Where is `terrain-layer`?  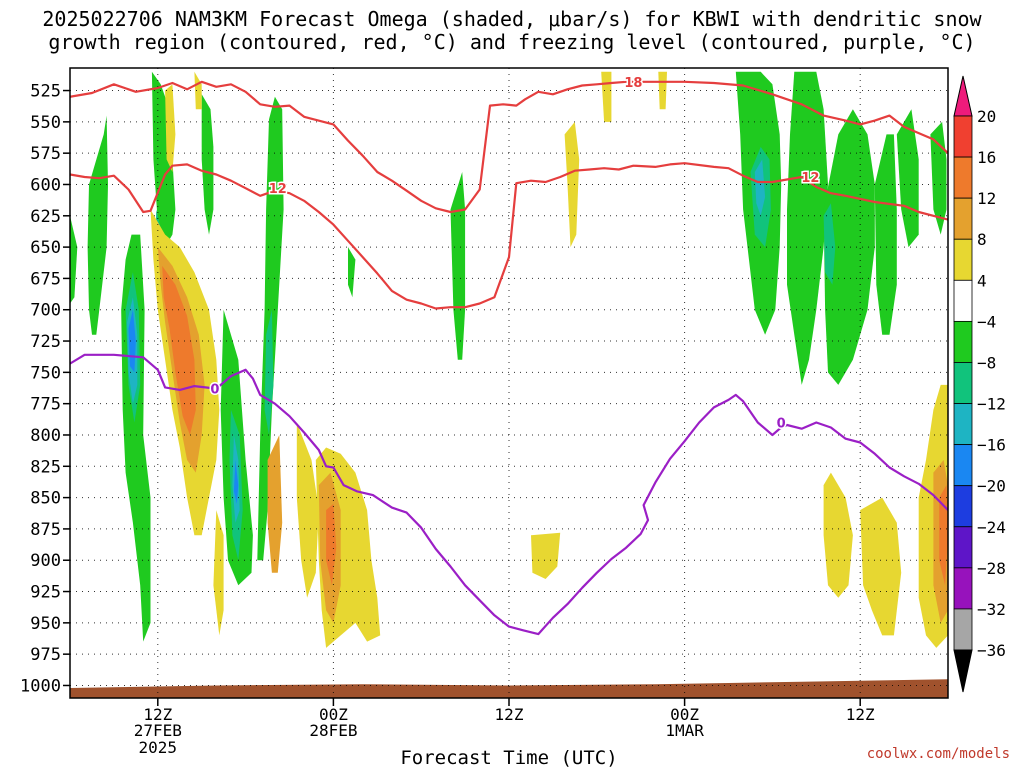
terrain-layer is located at coordinates (509, 688).